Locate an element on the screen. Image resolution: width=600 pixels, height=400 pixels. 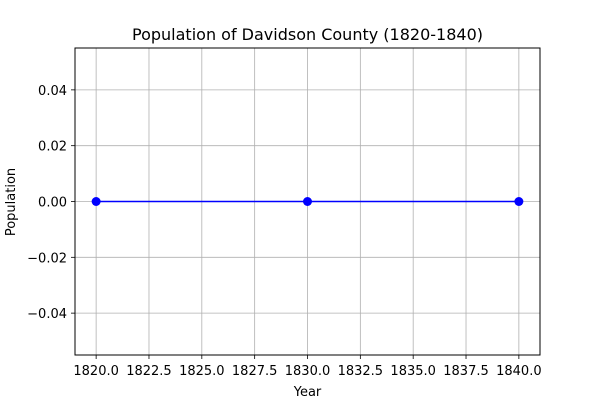
series-group is located at coordinates (307, 201).